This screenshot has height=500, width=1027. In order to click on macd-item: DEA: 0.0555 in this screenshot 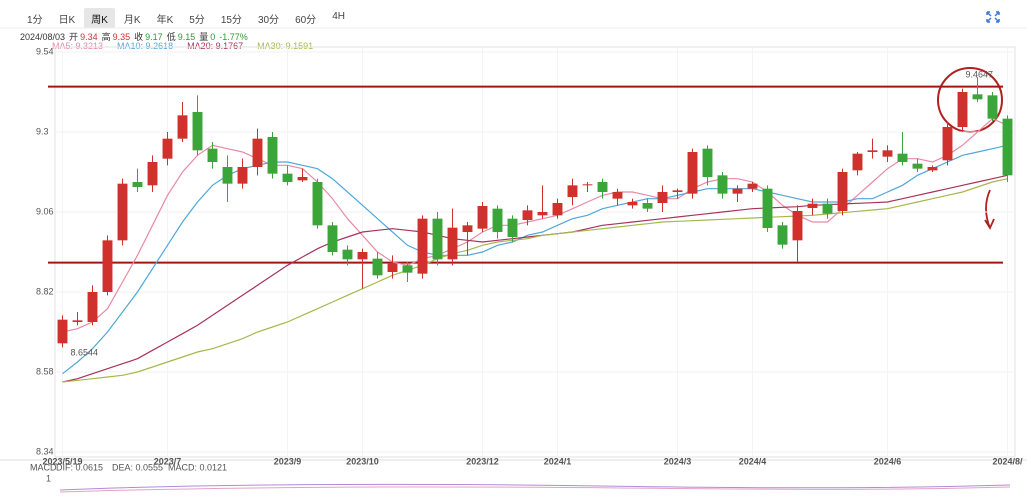, I will do `click(137, 467)`.